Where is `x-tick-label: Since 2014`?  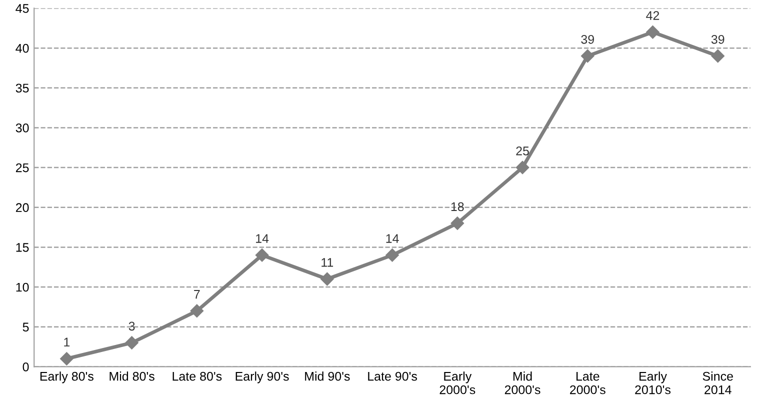
x-tick-label: Since 2014 is located at coordinates (717, 383).